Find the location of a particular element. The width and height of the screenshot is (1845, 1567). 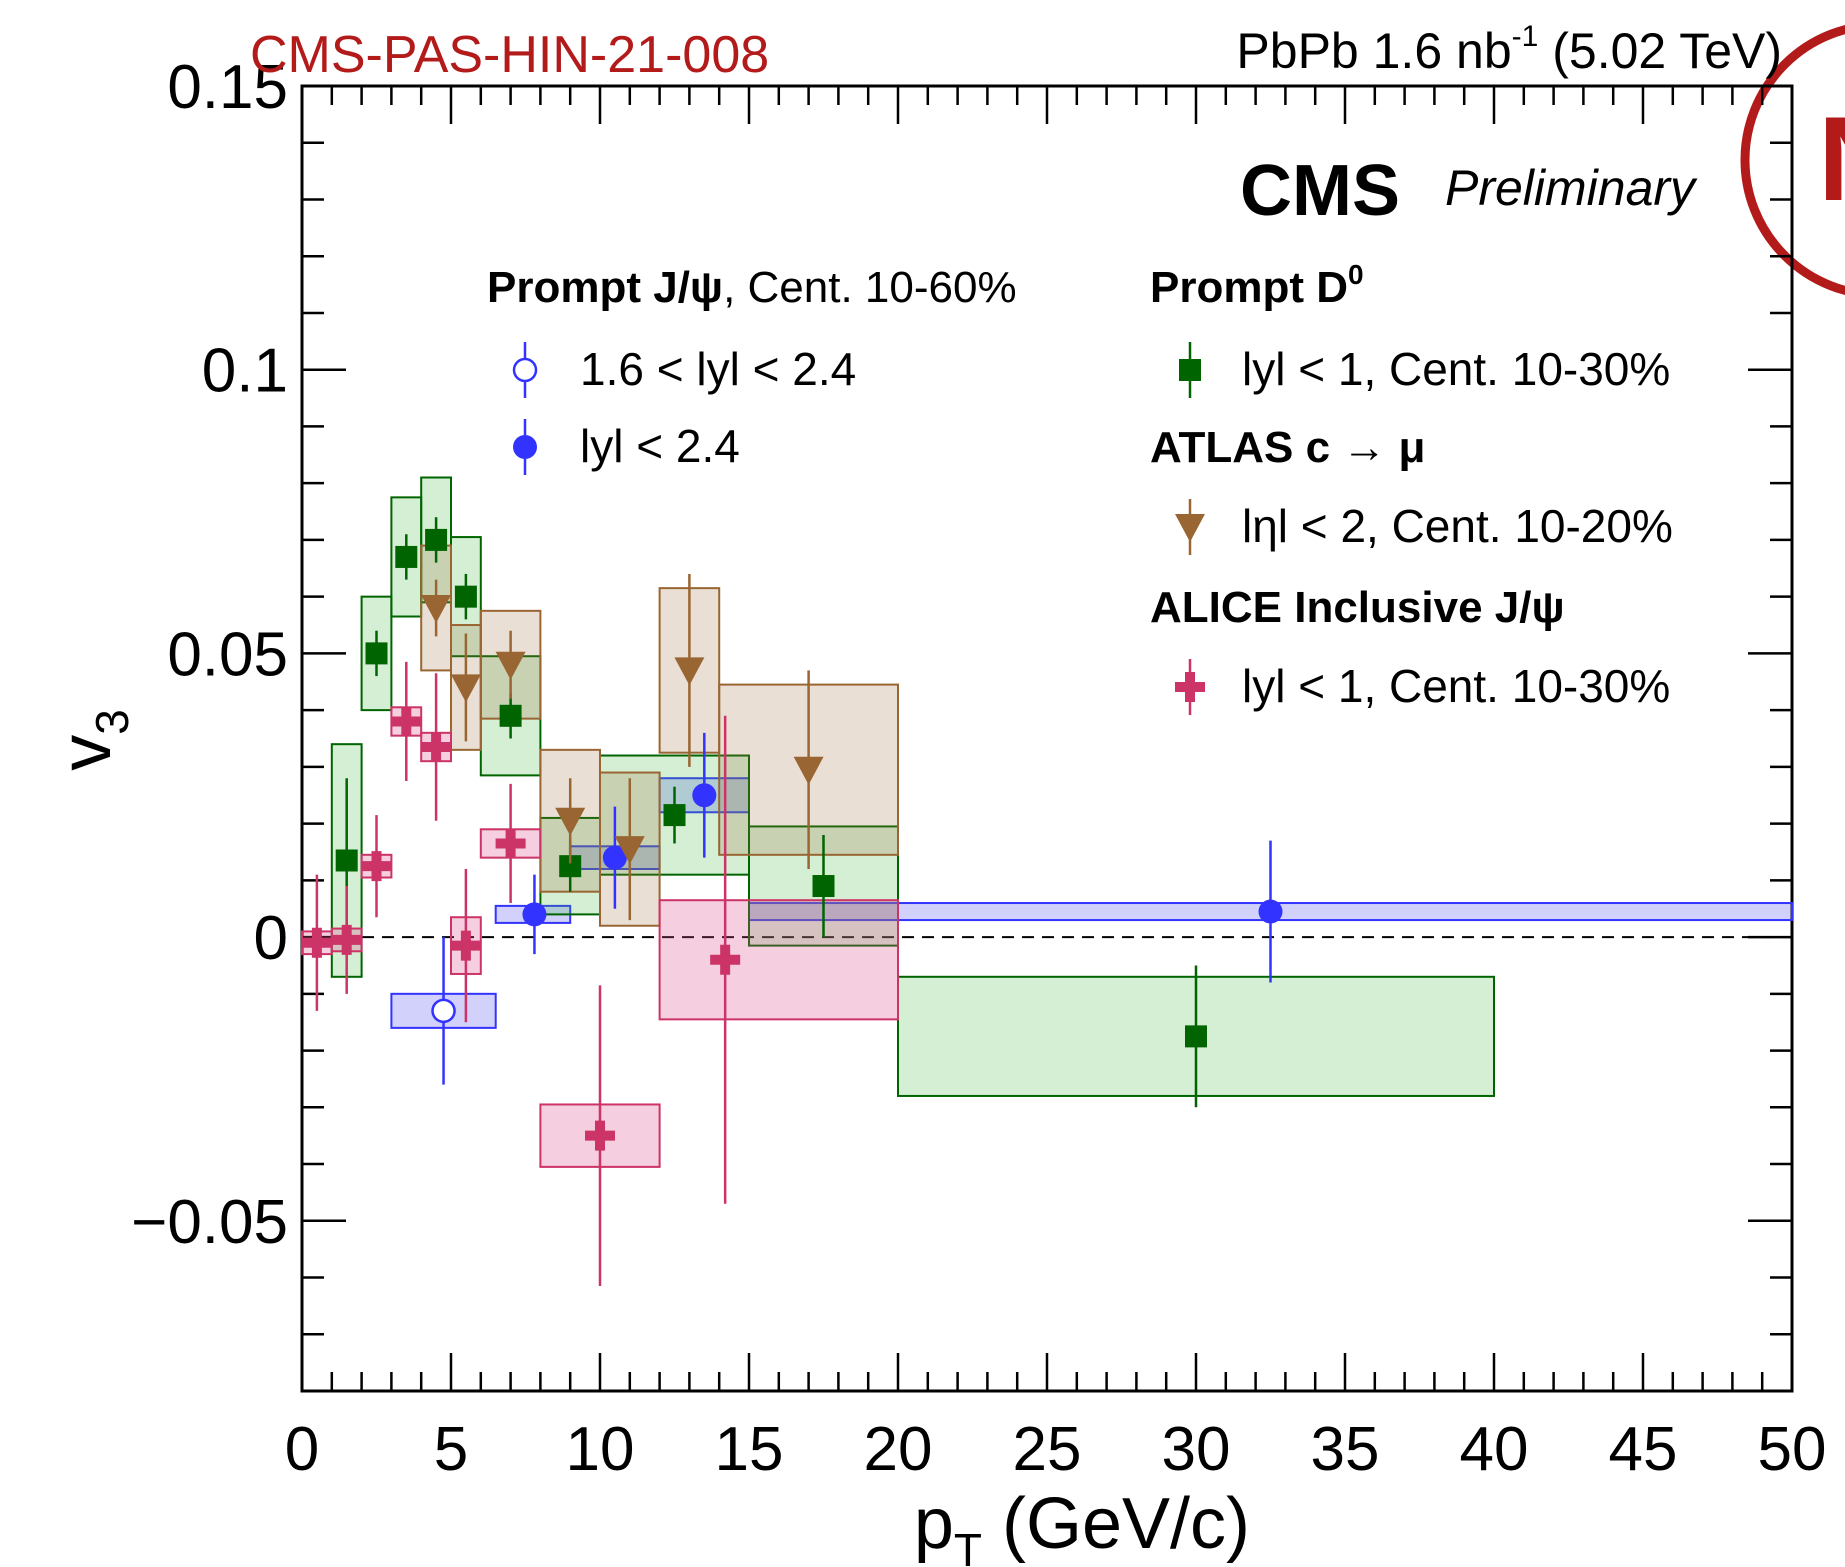

report-id: CMS-PAS-HIN-21-008 is located at coordinates (509, 55).